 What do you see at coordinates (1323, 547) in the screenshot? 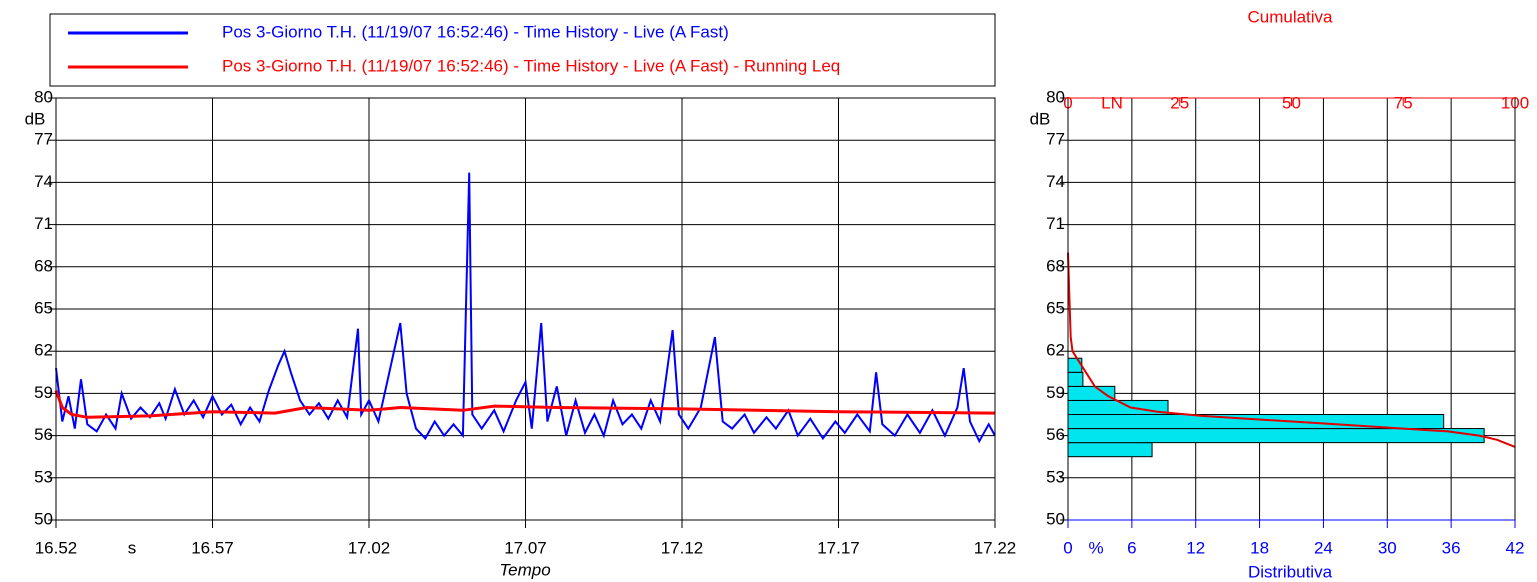
I see `x-tick-label: 24` at bounding box center [1323, 547].